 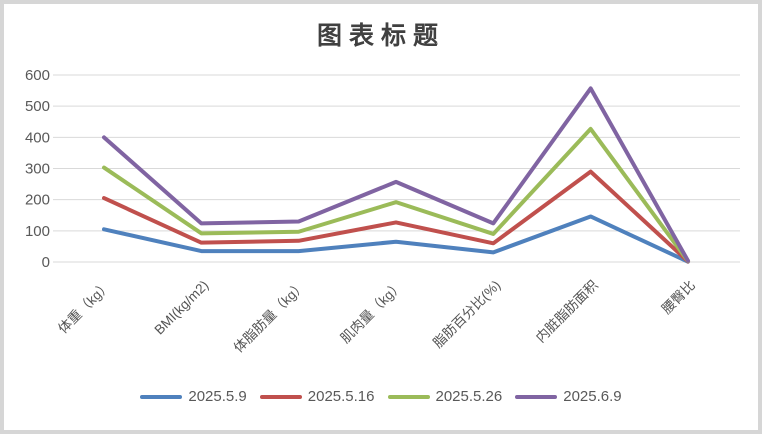 I want to click on y-axis-tick-label: 500, so click(x=37, y=106).